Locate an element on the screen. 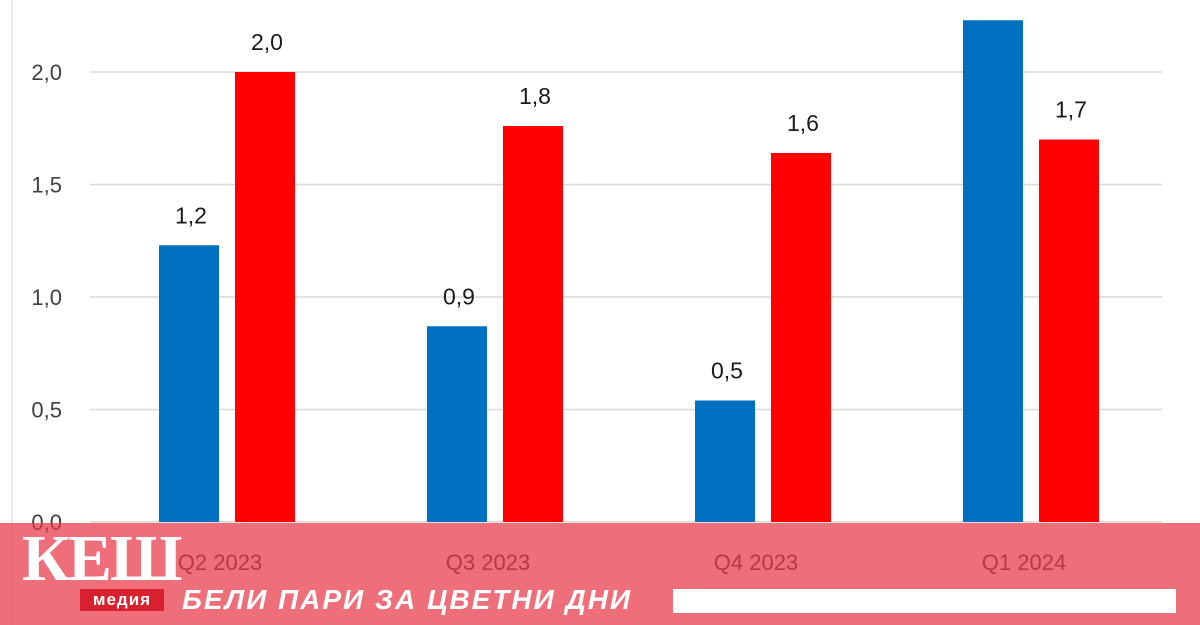 Image resolution: width=1200 pixels, height=625 pixels. y-tick-label: 1,0 is located at coordinates (46, 297).